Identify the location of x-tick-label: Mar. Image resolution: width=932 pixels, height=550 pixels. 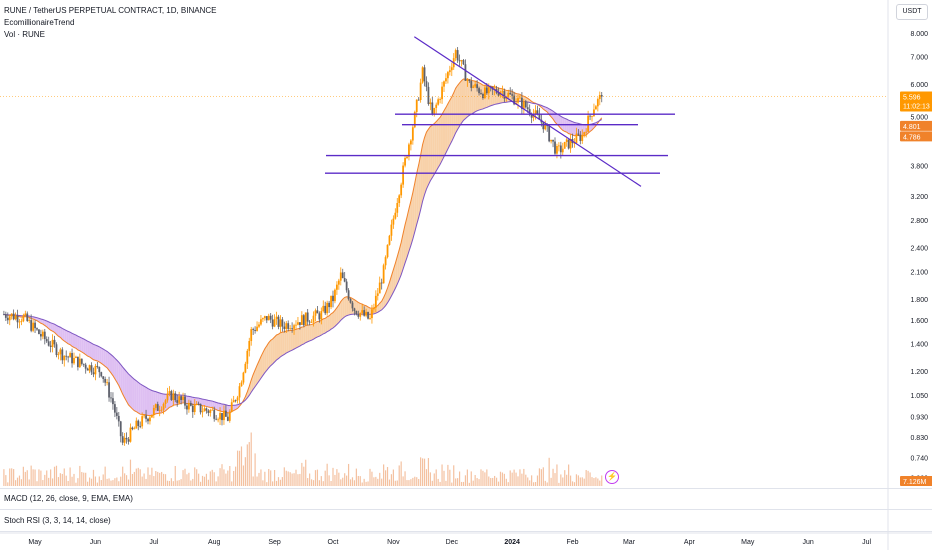
(629, 542).